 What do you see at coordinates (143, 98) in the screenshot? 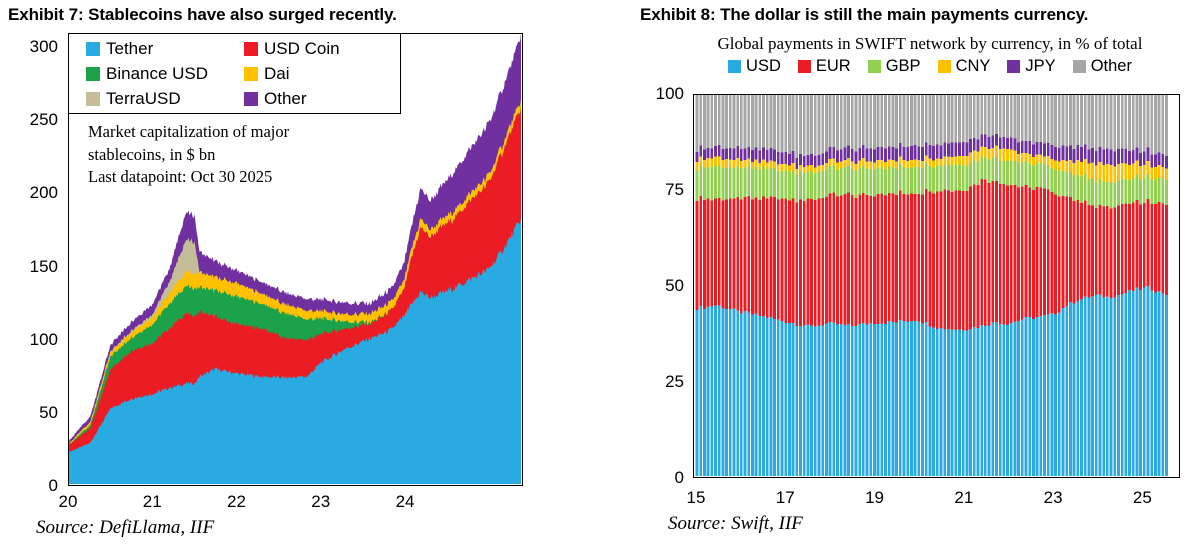
I see `legend-label: TerraUSD` at bounding box center [143, 98].